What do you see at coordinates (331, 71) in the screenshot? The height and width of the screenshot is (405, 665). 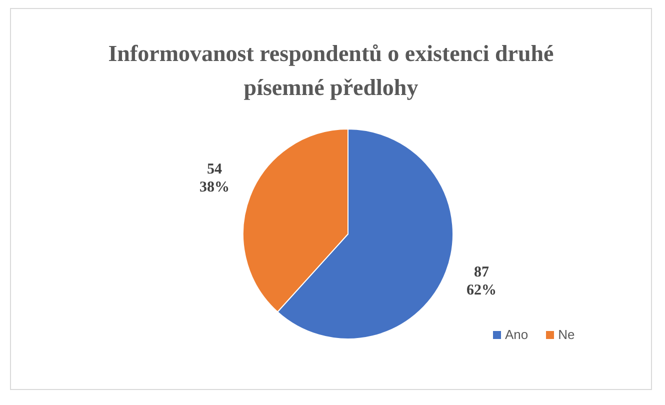 I see `chart-title: Informovanost respondentů o existenci druhé písemné předlohy` at bounding box center [331, 71].